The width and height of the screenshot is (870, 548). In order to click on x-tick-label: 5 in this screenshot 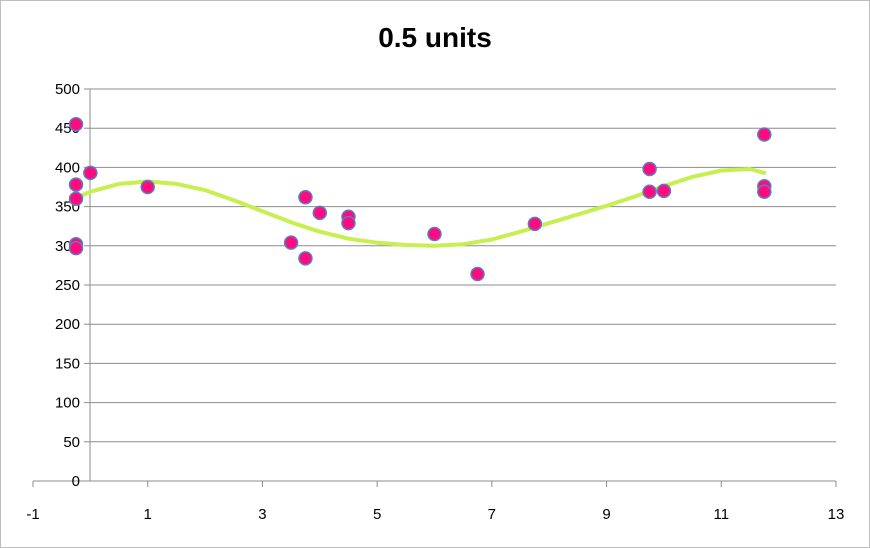, I will do `click(377, 514)`.